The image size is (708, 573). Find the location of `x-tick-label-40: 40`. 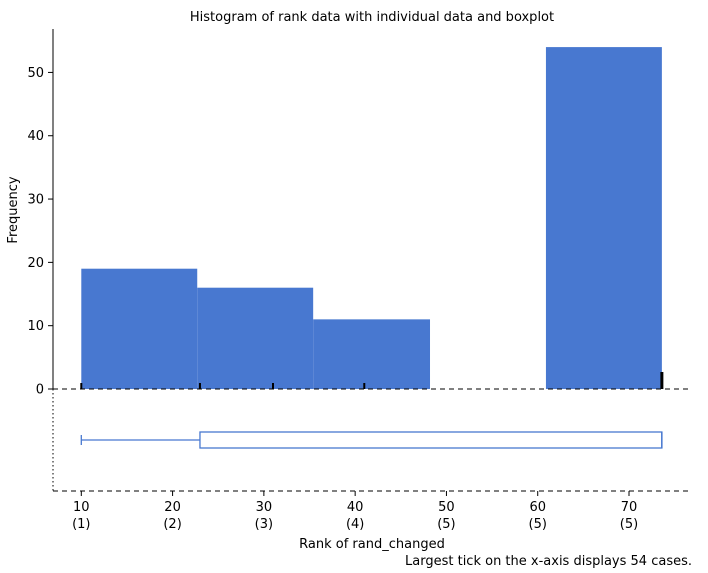

x-tick-label-40: 40 is located at coordinates (355, 507).